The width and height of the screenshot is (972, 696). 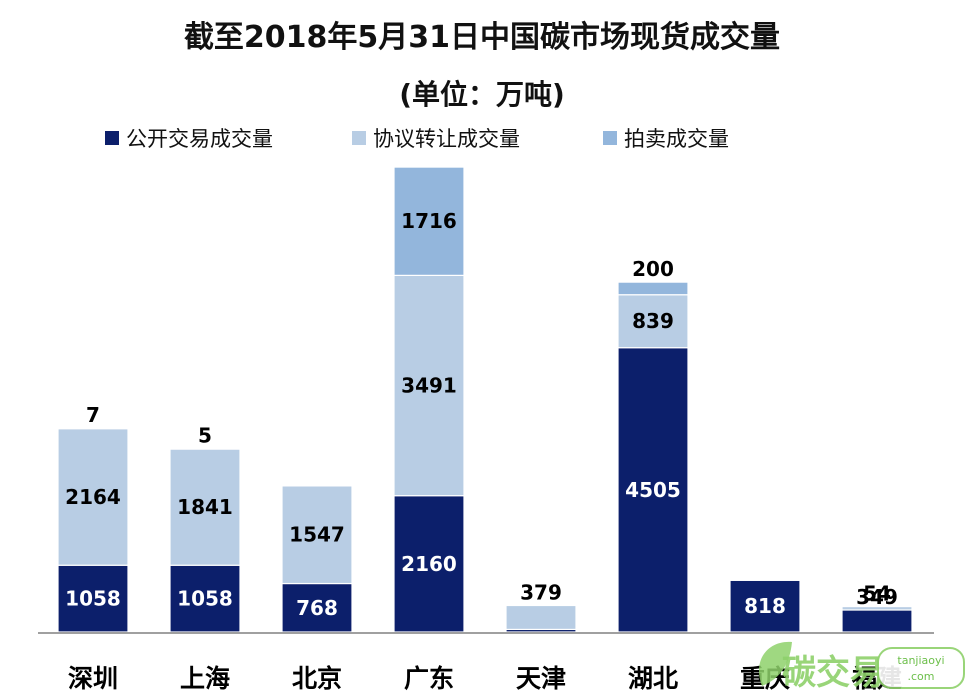 I want to click on data-label-open-trade-3: 2160, so click(x=429, y=564).